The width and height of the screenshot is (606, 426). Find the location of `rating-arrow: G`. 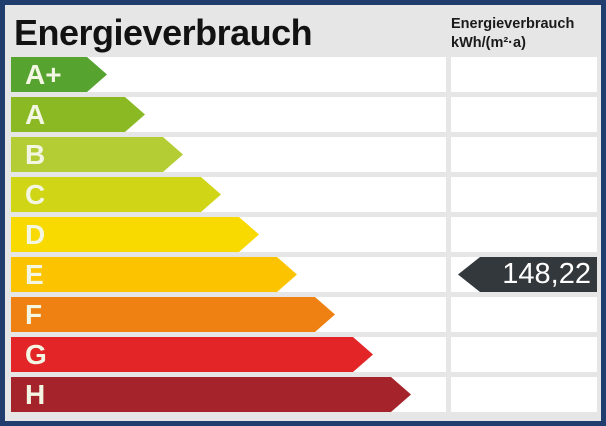

rating-arrow: G is located at coordinates (192, 354).